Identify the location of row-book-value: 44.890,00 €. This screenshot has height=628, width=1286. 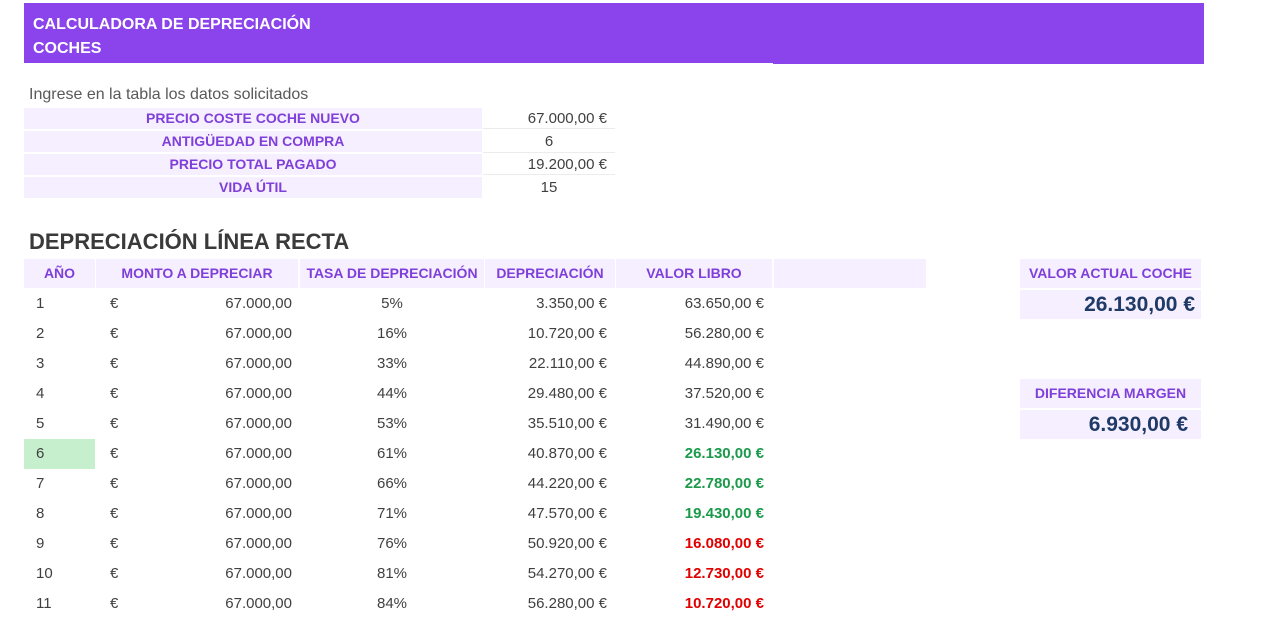
(724, 363).